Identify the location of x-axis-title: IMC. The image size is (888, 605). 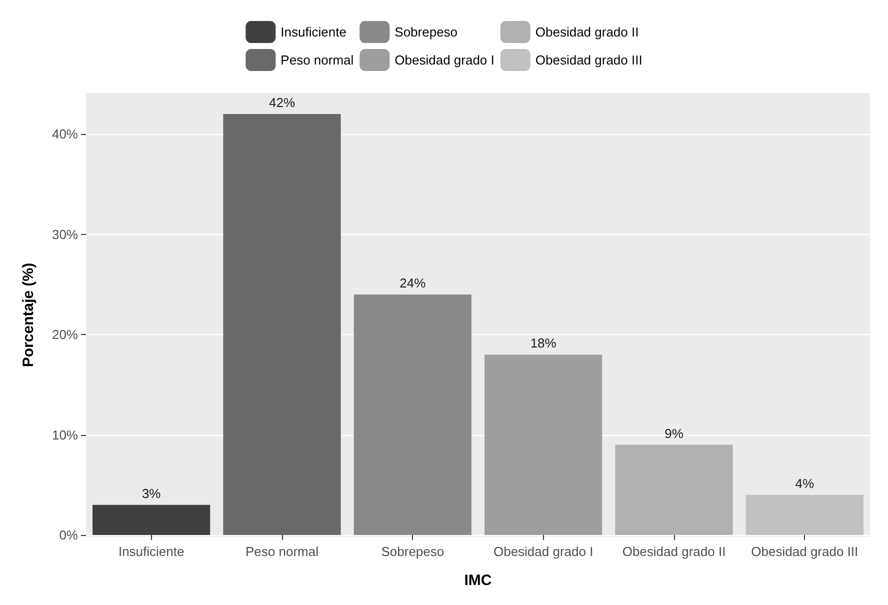
(478, 580).